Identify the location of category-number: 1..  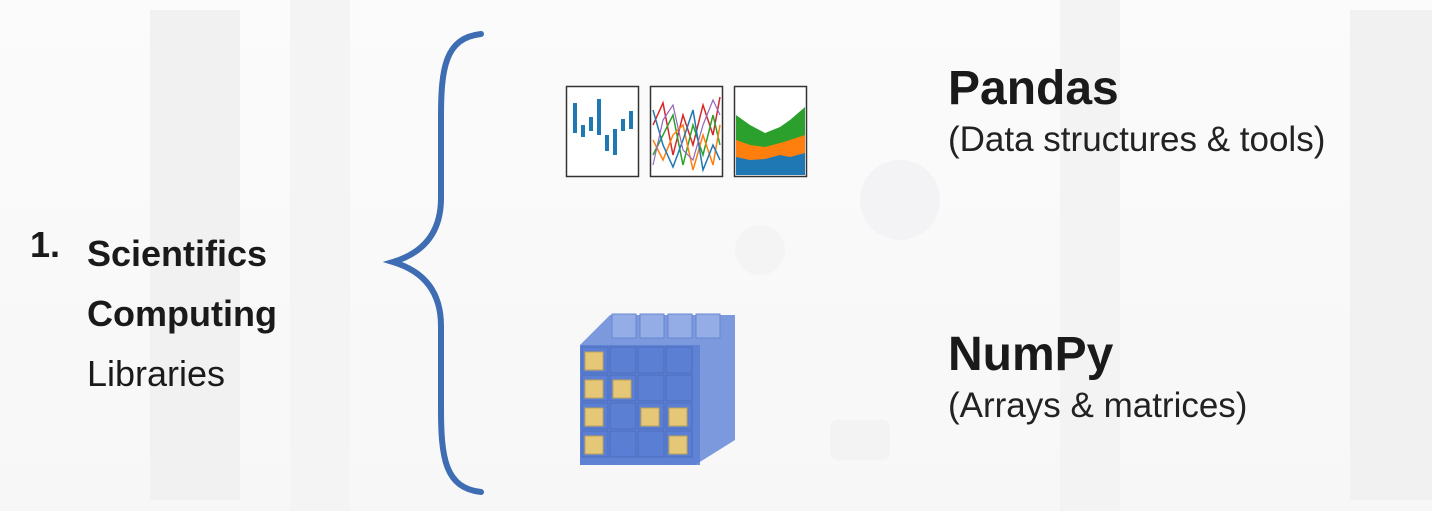
(45, 244).